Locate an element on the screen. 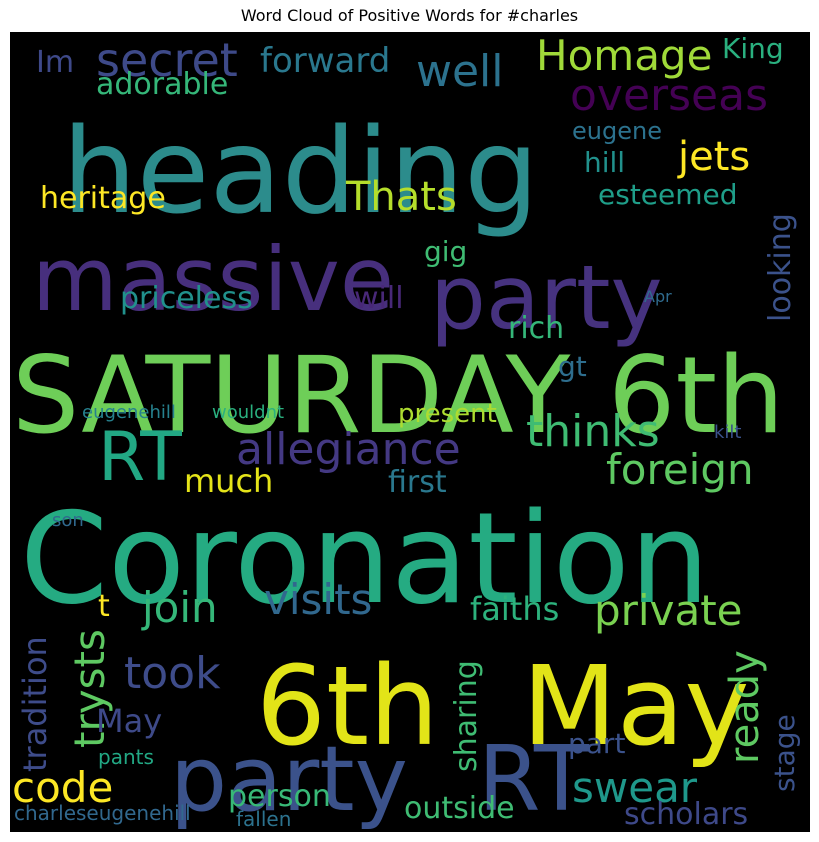 The image size is (819, 842). word-heading: heading is located at coordinates (300, 171).